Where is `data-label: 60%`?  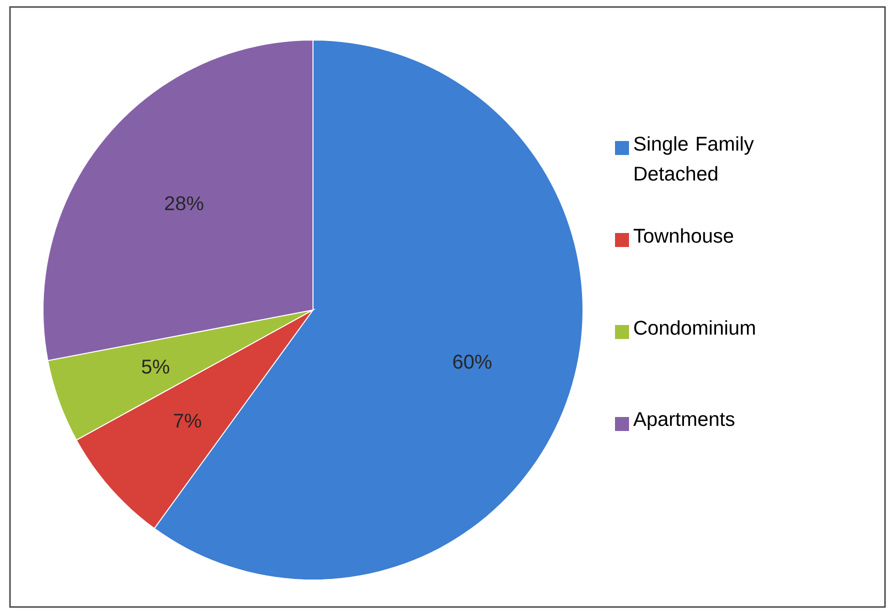 data-label: 60% is located at coordinates (472, 361).